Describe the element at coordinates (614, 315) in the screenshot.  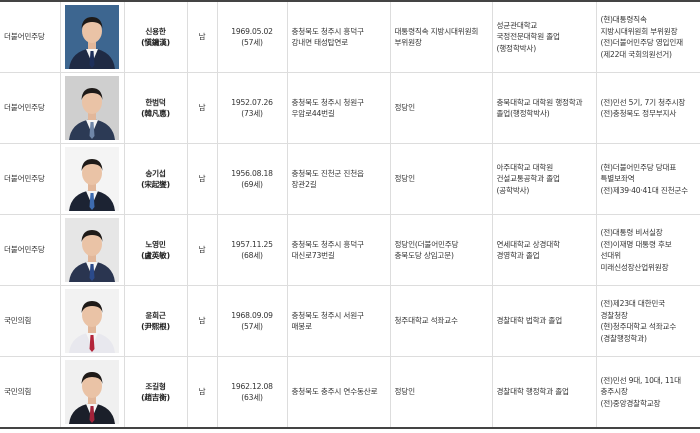
I see `career-line: 경찰청장` at that location.